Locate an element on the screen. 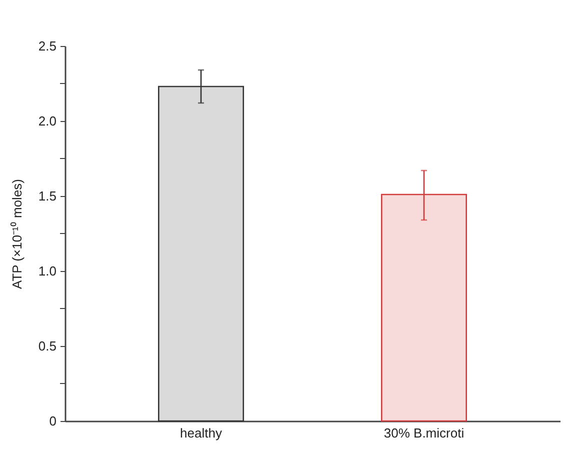 Image resolution: width=583 pixels, height=459 pixels. y-tick-label: 1.0 is located at coordinates (47, 271).